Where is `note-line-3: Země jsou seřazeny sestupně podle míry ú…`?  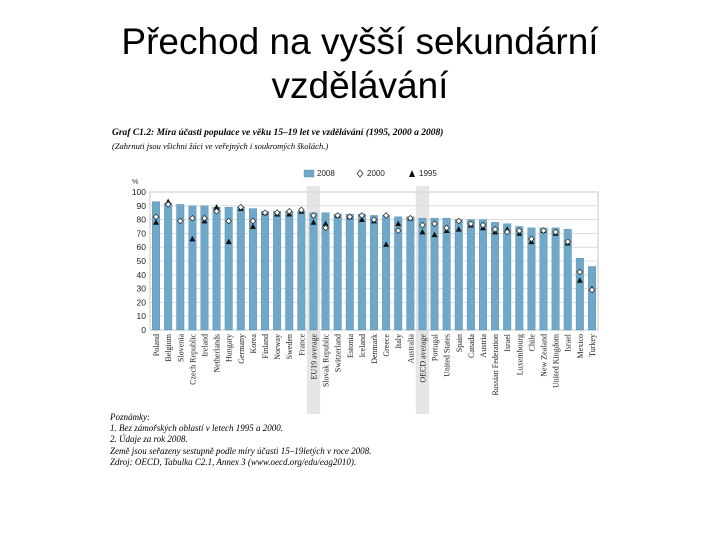
note-line-3: Země jsou seřazeny sestupně podle míry ú… is located at coordinates (241, 450).